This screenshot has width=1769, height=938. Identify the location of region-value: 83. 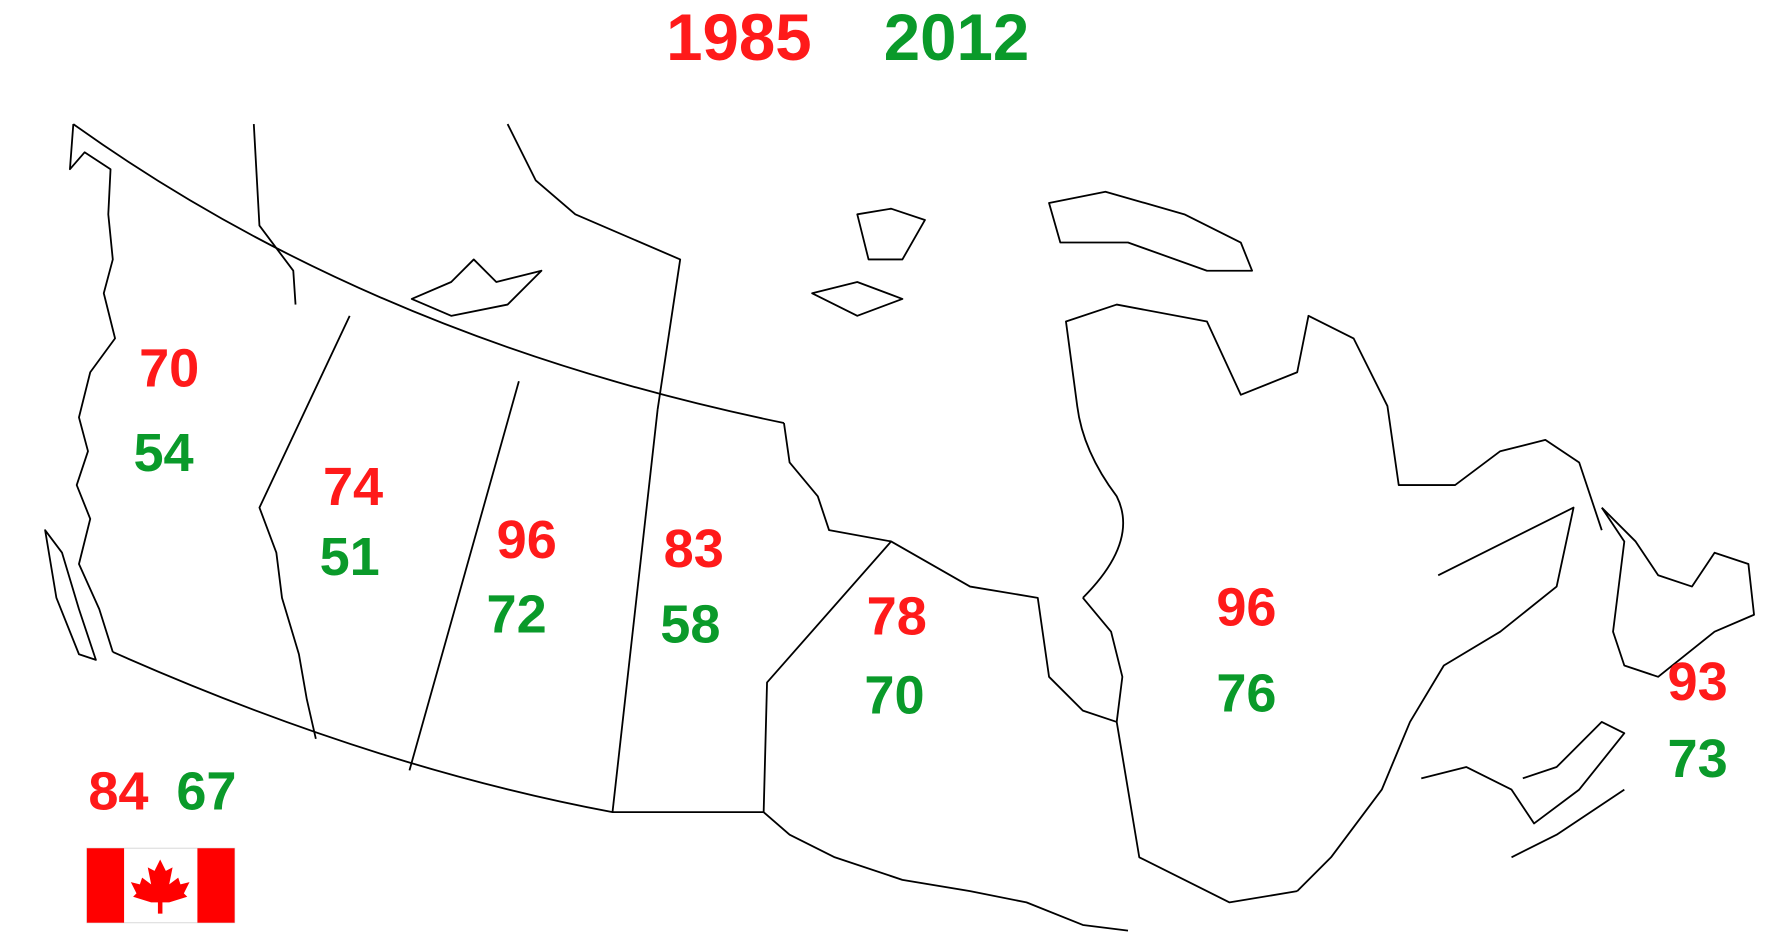
(694, 549).